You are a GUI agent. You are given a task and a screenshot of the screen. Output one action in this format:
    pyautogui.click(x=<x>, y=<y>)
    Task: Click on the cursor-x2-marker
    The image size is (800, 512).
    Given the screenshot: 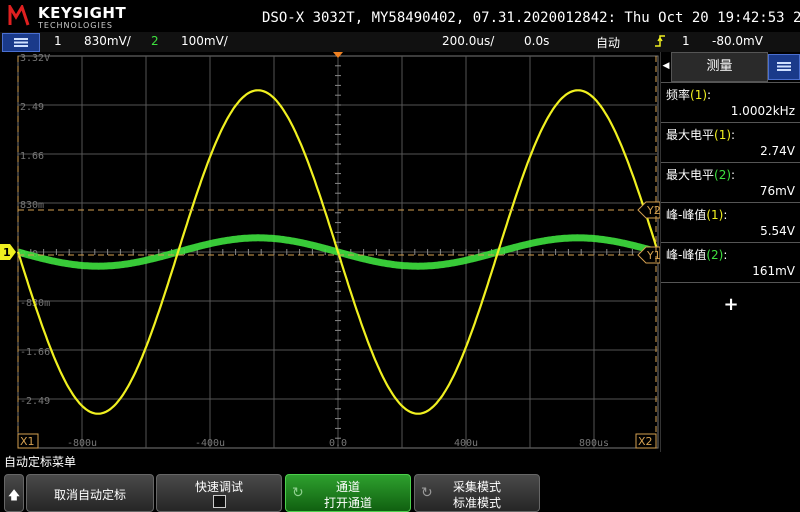 What is the action you would take?
    pyautogui.click(x=646, y=441)
    